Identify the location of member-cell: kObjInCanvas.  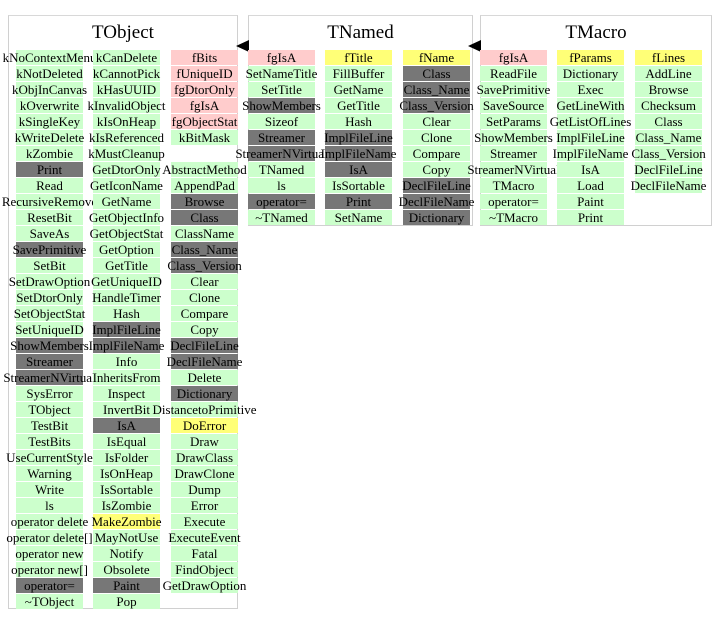
(49, 89).